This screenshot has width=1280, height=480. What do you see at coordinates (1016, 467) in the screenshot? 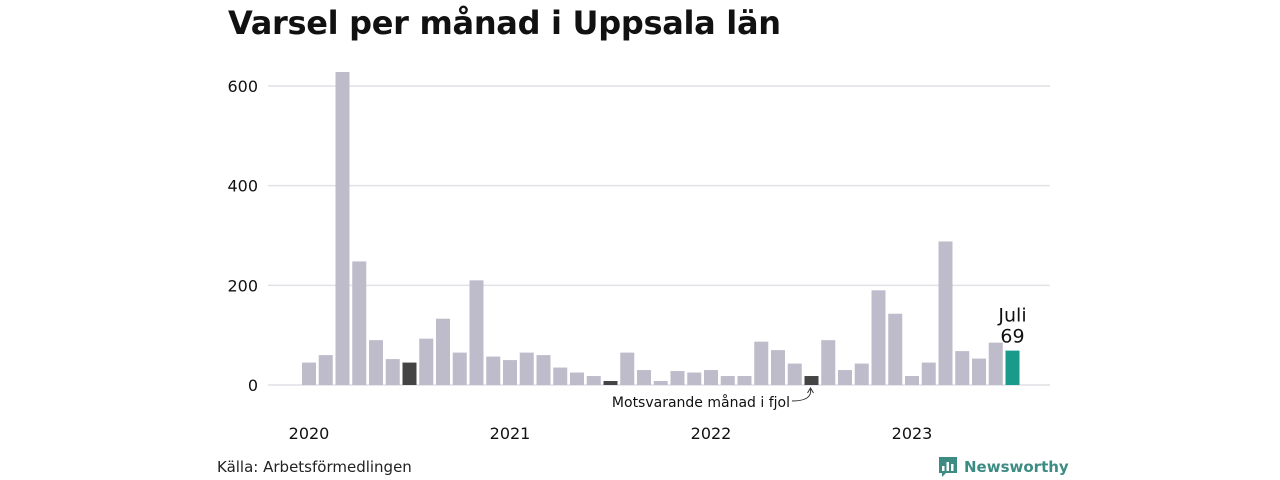
I see `brand-name: Newsworthy` at bounding box center [1016, 467].